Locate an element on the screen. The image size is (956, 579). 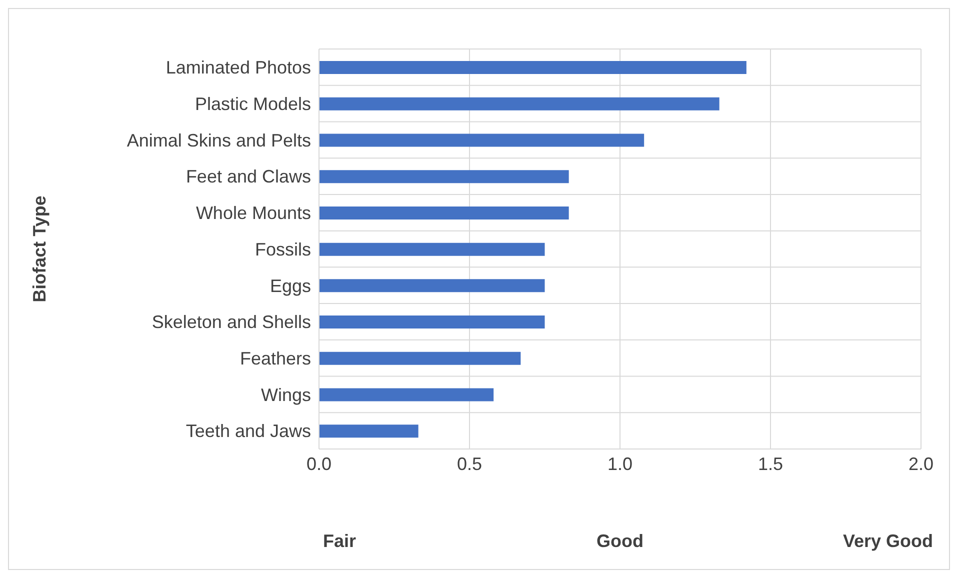
y-tick-label: Animal Skins and Pelts is located at coordinates (218, 140).